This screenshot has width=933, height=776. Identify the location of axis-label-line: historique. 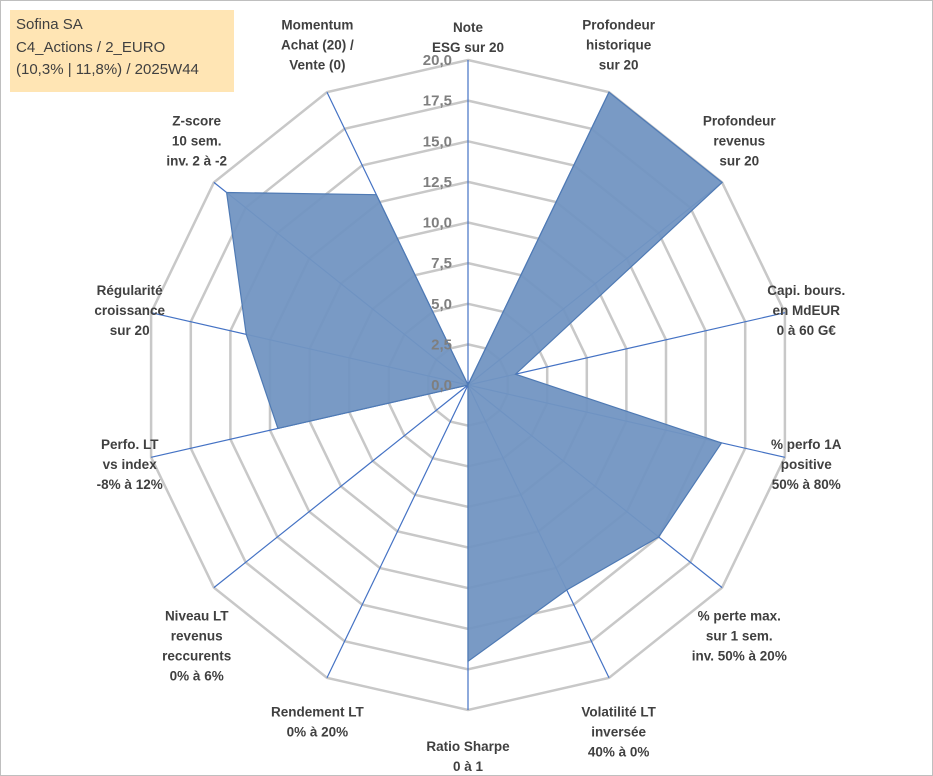
(619, 44).